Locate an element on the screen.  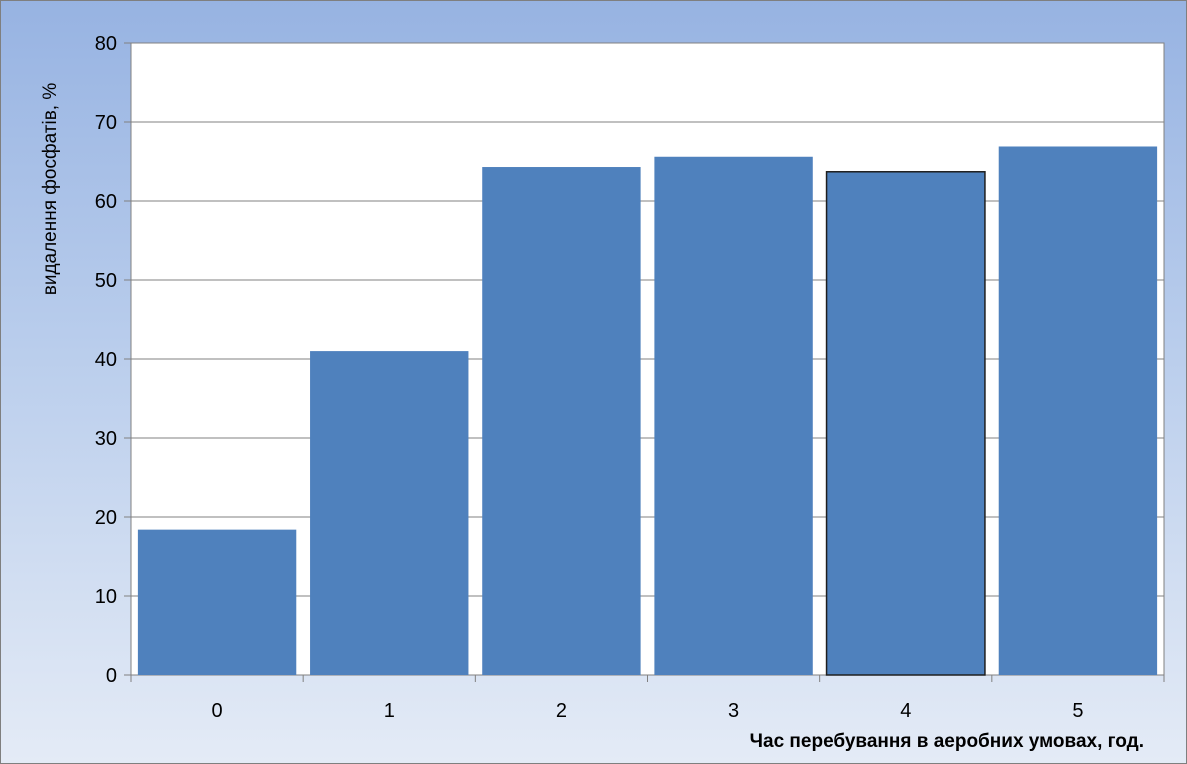
x-tick-label: 1 is located at coordinates (389, 711).